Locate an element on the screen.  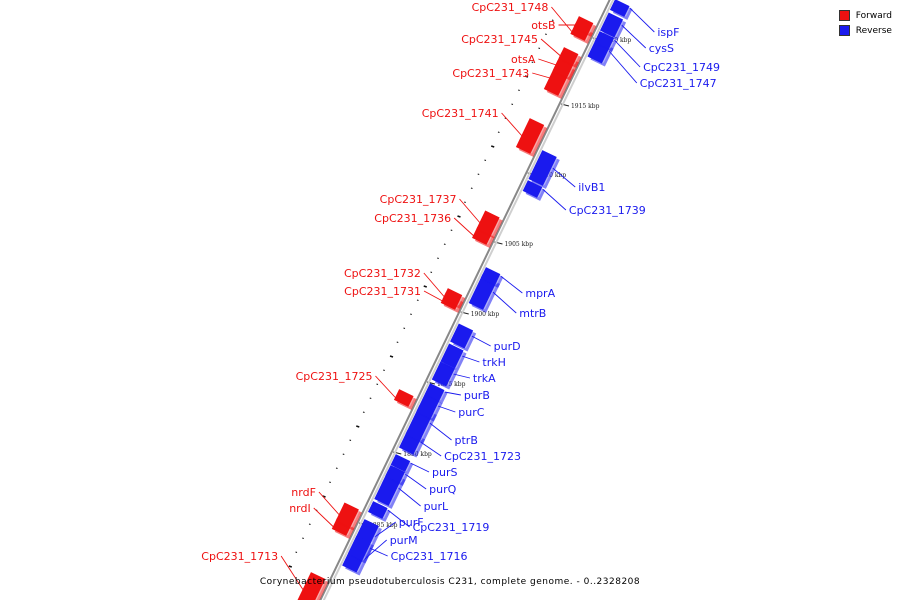
gene-label-otsa: otsA is located at coordinates (523, 59).